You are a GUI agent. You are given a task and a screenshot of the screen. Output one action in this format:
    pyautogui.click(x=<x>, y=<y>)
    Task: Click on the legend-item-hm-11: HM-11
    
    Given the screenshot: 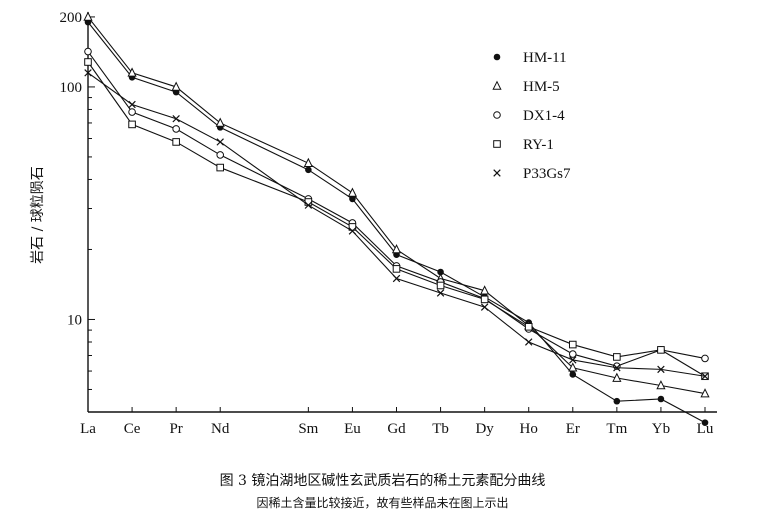 What is the action you would take?
    pyautogui.click(x=530, y=58)
    